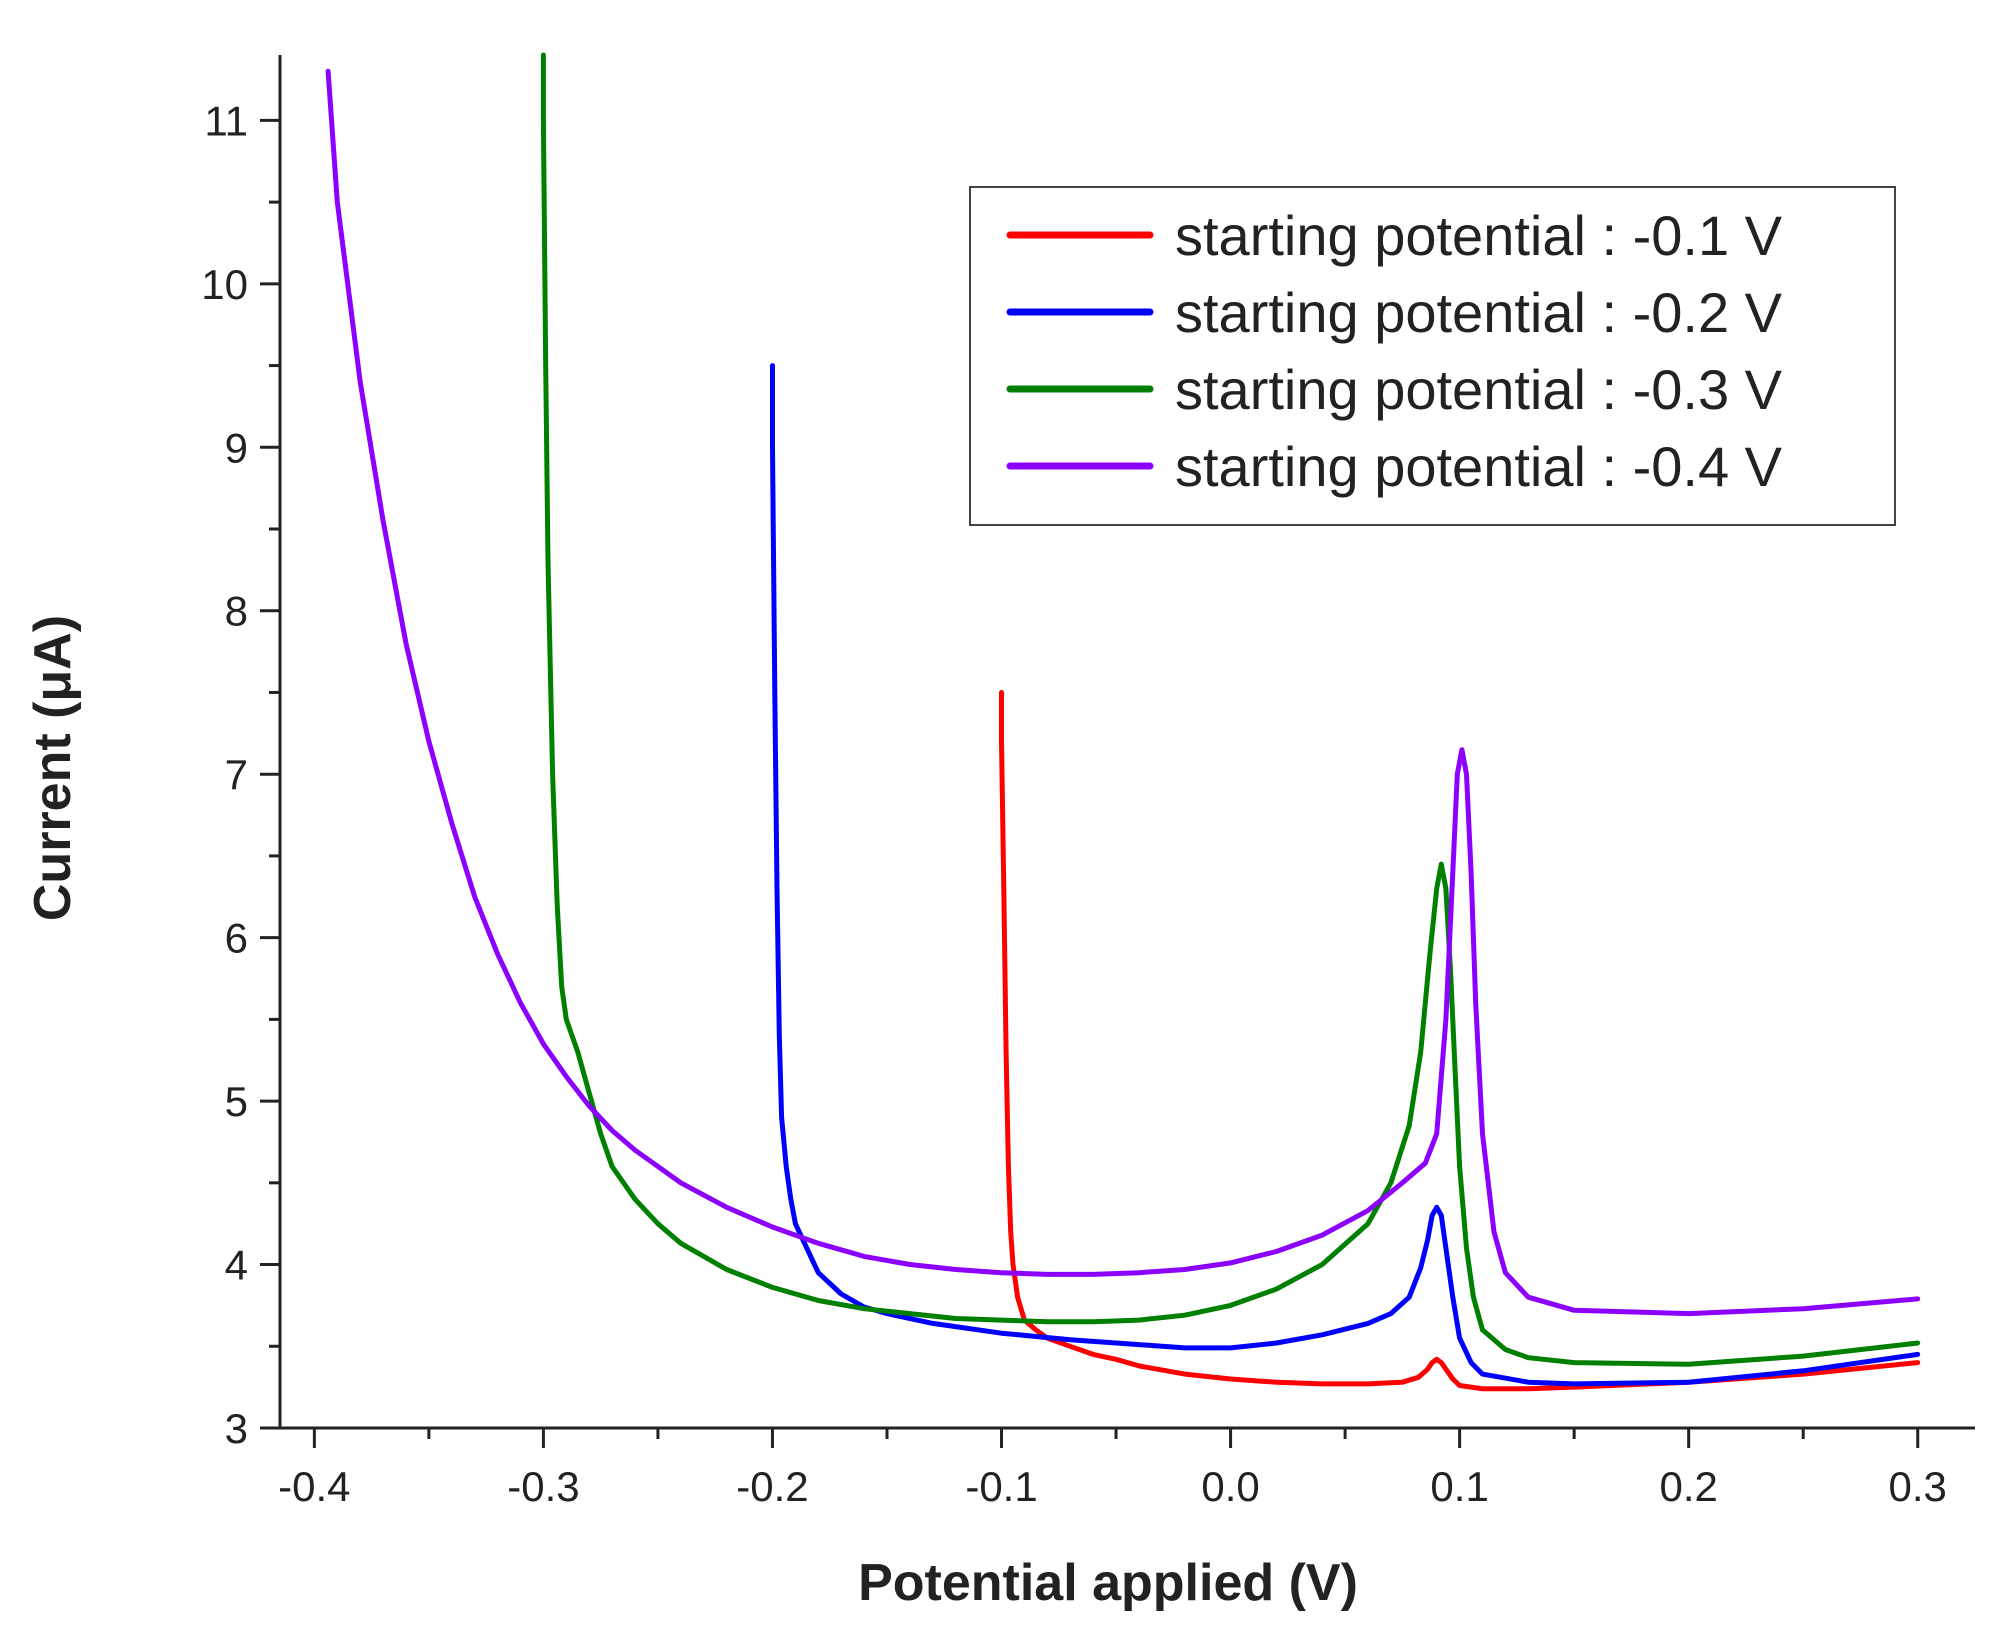 The height and width of the screenshot is (1649, 2015). Describe the element at coordinates (543, 1486) in the screenshot. I see `x-tick-label: -0.3` at that location.